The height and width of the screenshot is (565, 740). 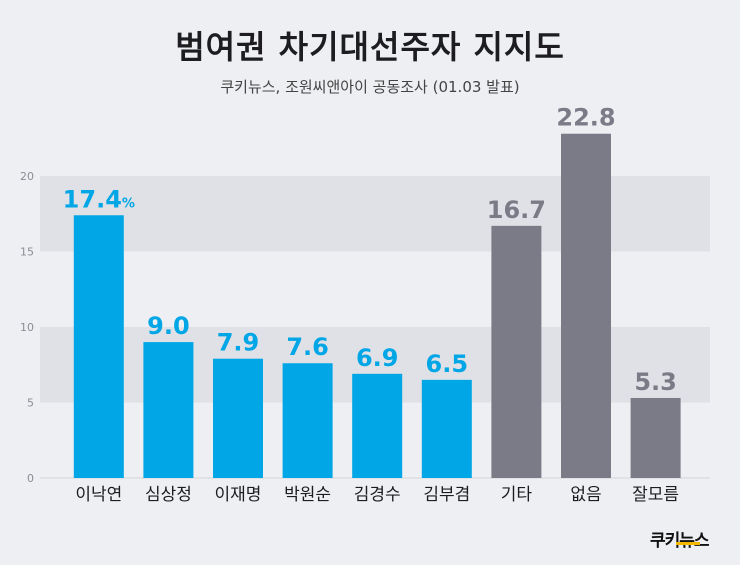 What do you see at coordinates (377, 358) in the screenshot?
I see `data-label: 6.9` at bounding box center [377, 358].